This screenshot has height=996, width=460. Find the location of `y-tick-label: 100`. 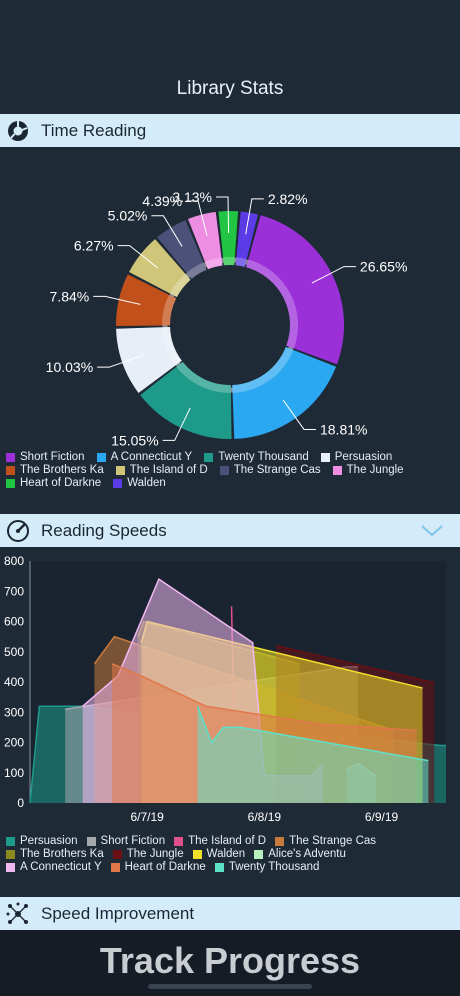

y-tick-label: 100 is located at coordinates (14, 773).